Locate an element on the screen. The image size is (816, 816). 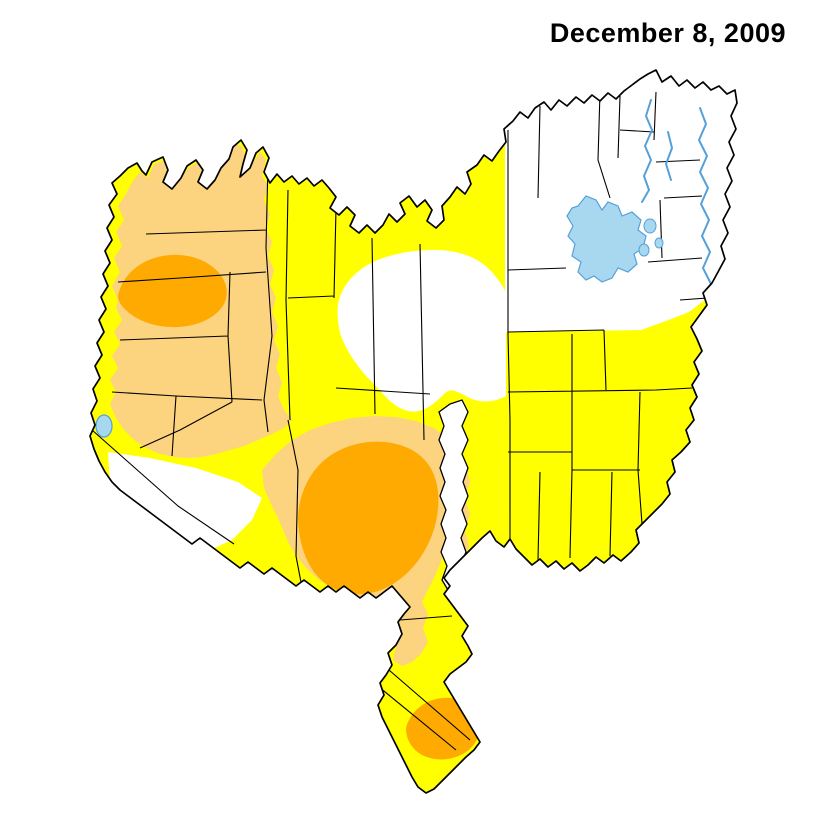
river-lines is located at coordinates (676, 198).